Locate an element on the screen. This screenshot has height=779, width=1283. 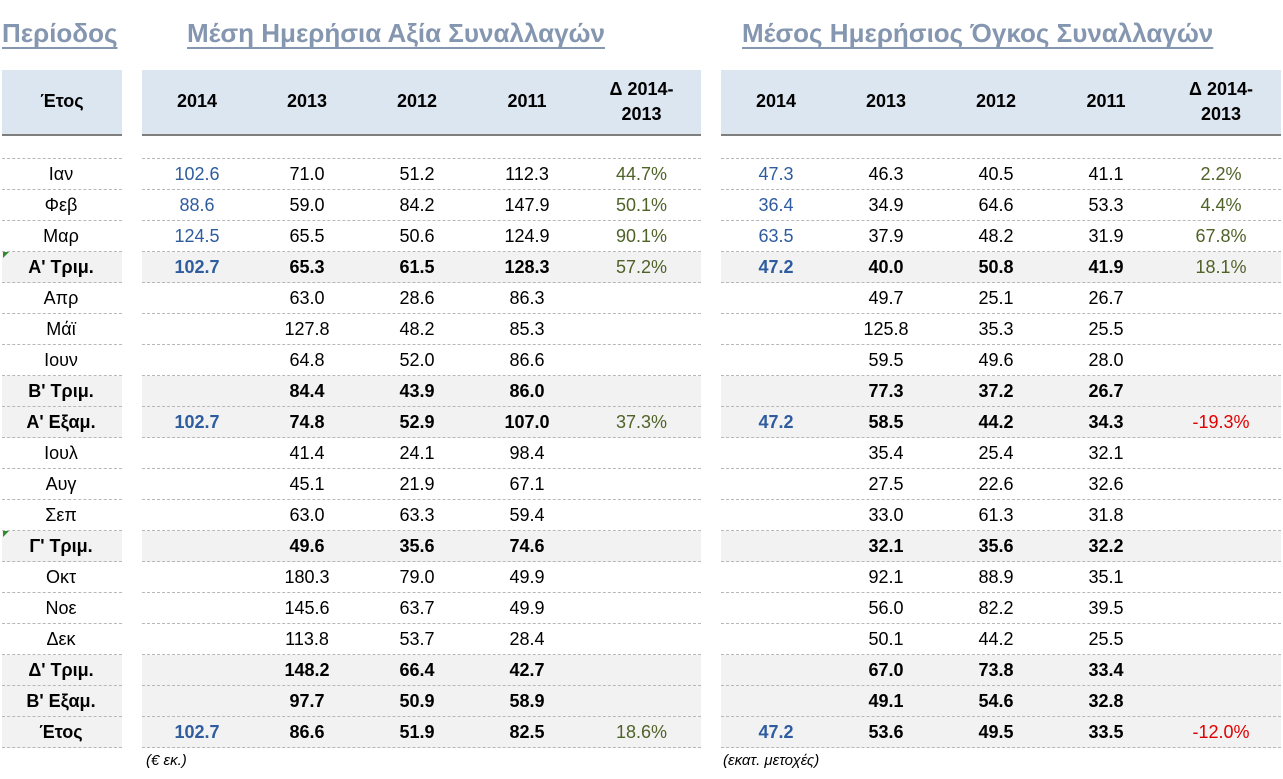
value-cell-2012: 35.6 is located at coordinates (417, 546).